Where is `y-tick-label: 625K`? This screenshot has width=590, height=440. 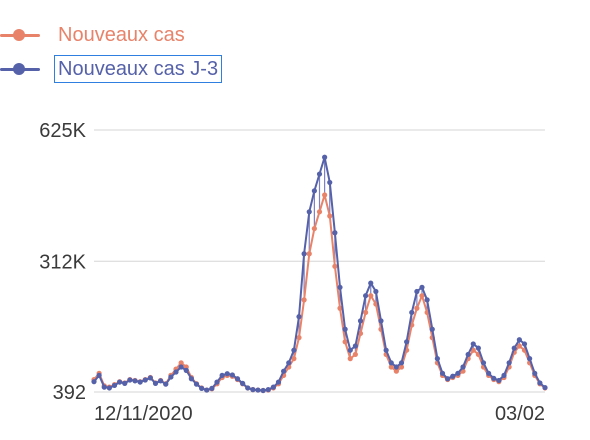 y-tick-label: 625K is located at coordinates (62, 131).